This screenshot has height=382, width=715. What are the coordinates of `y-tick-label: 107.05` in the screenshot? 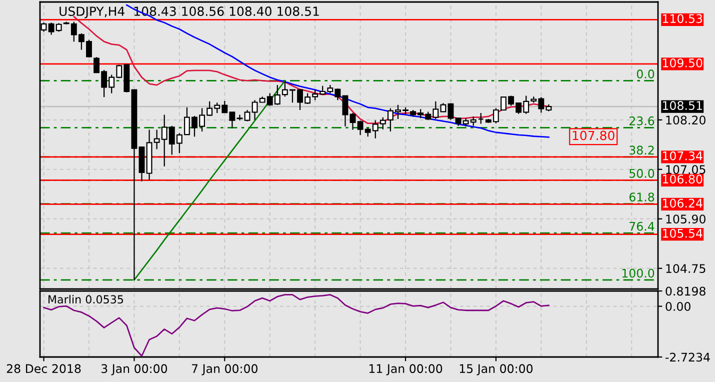 It's located at (686, 169).